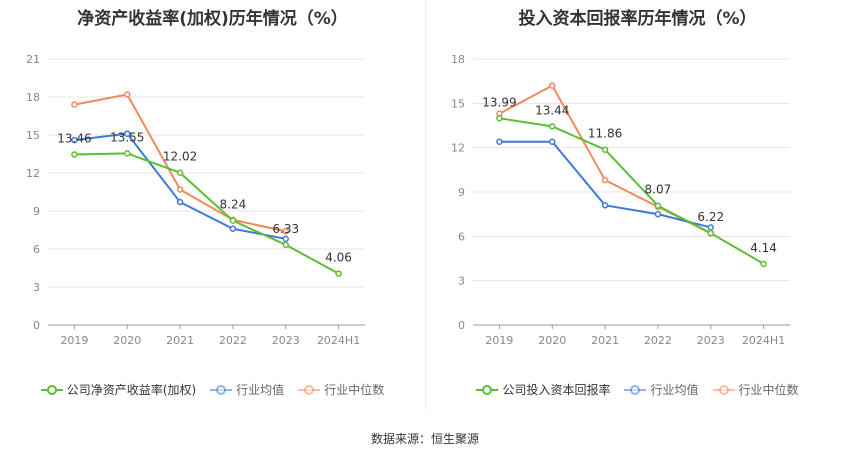  I want to click on data-label: 12.02, so click(180, 157).